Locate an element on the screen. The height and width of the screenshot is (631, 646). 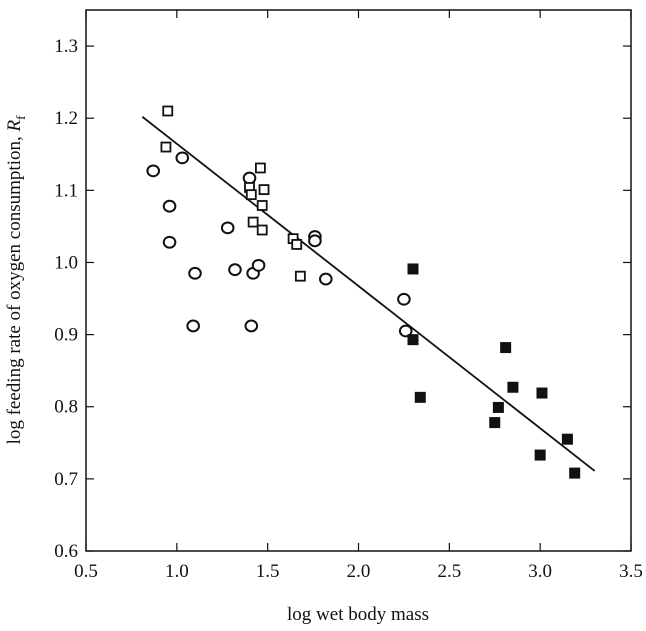
y-tick-label: 1.1 is located at coordinates (66, 190).